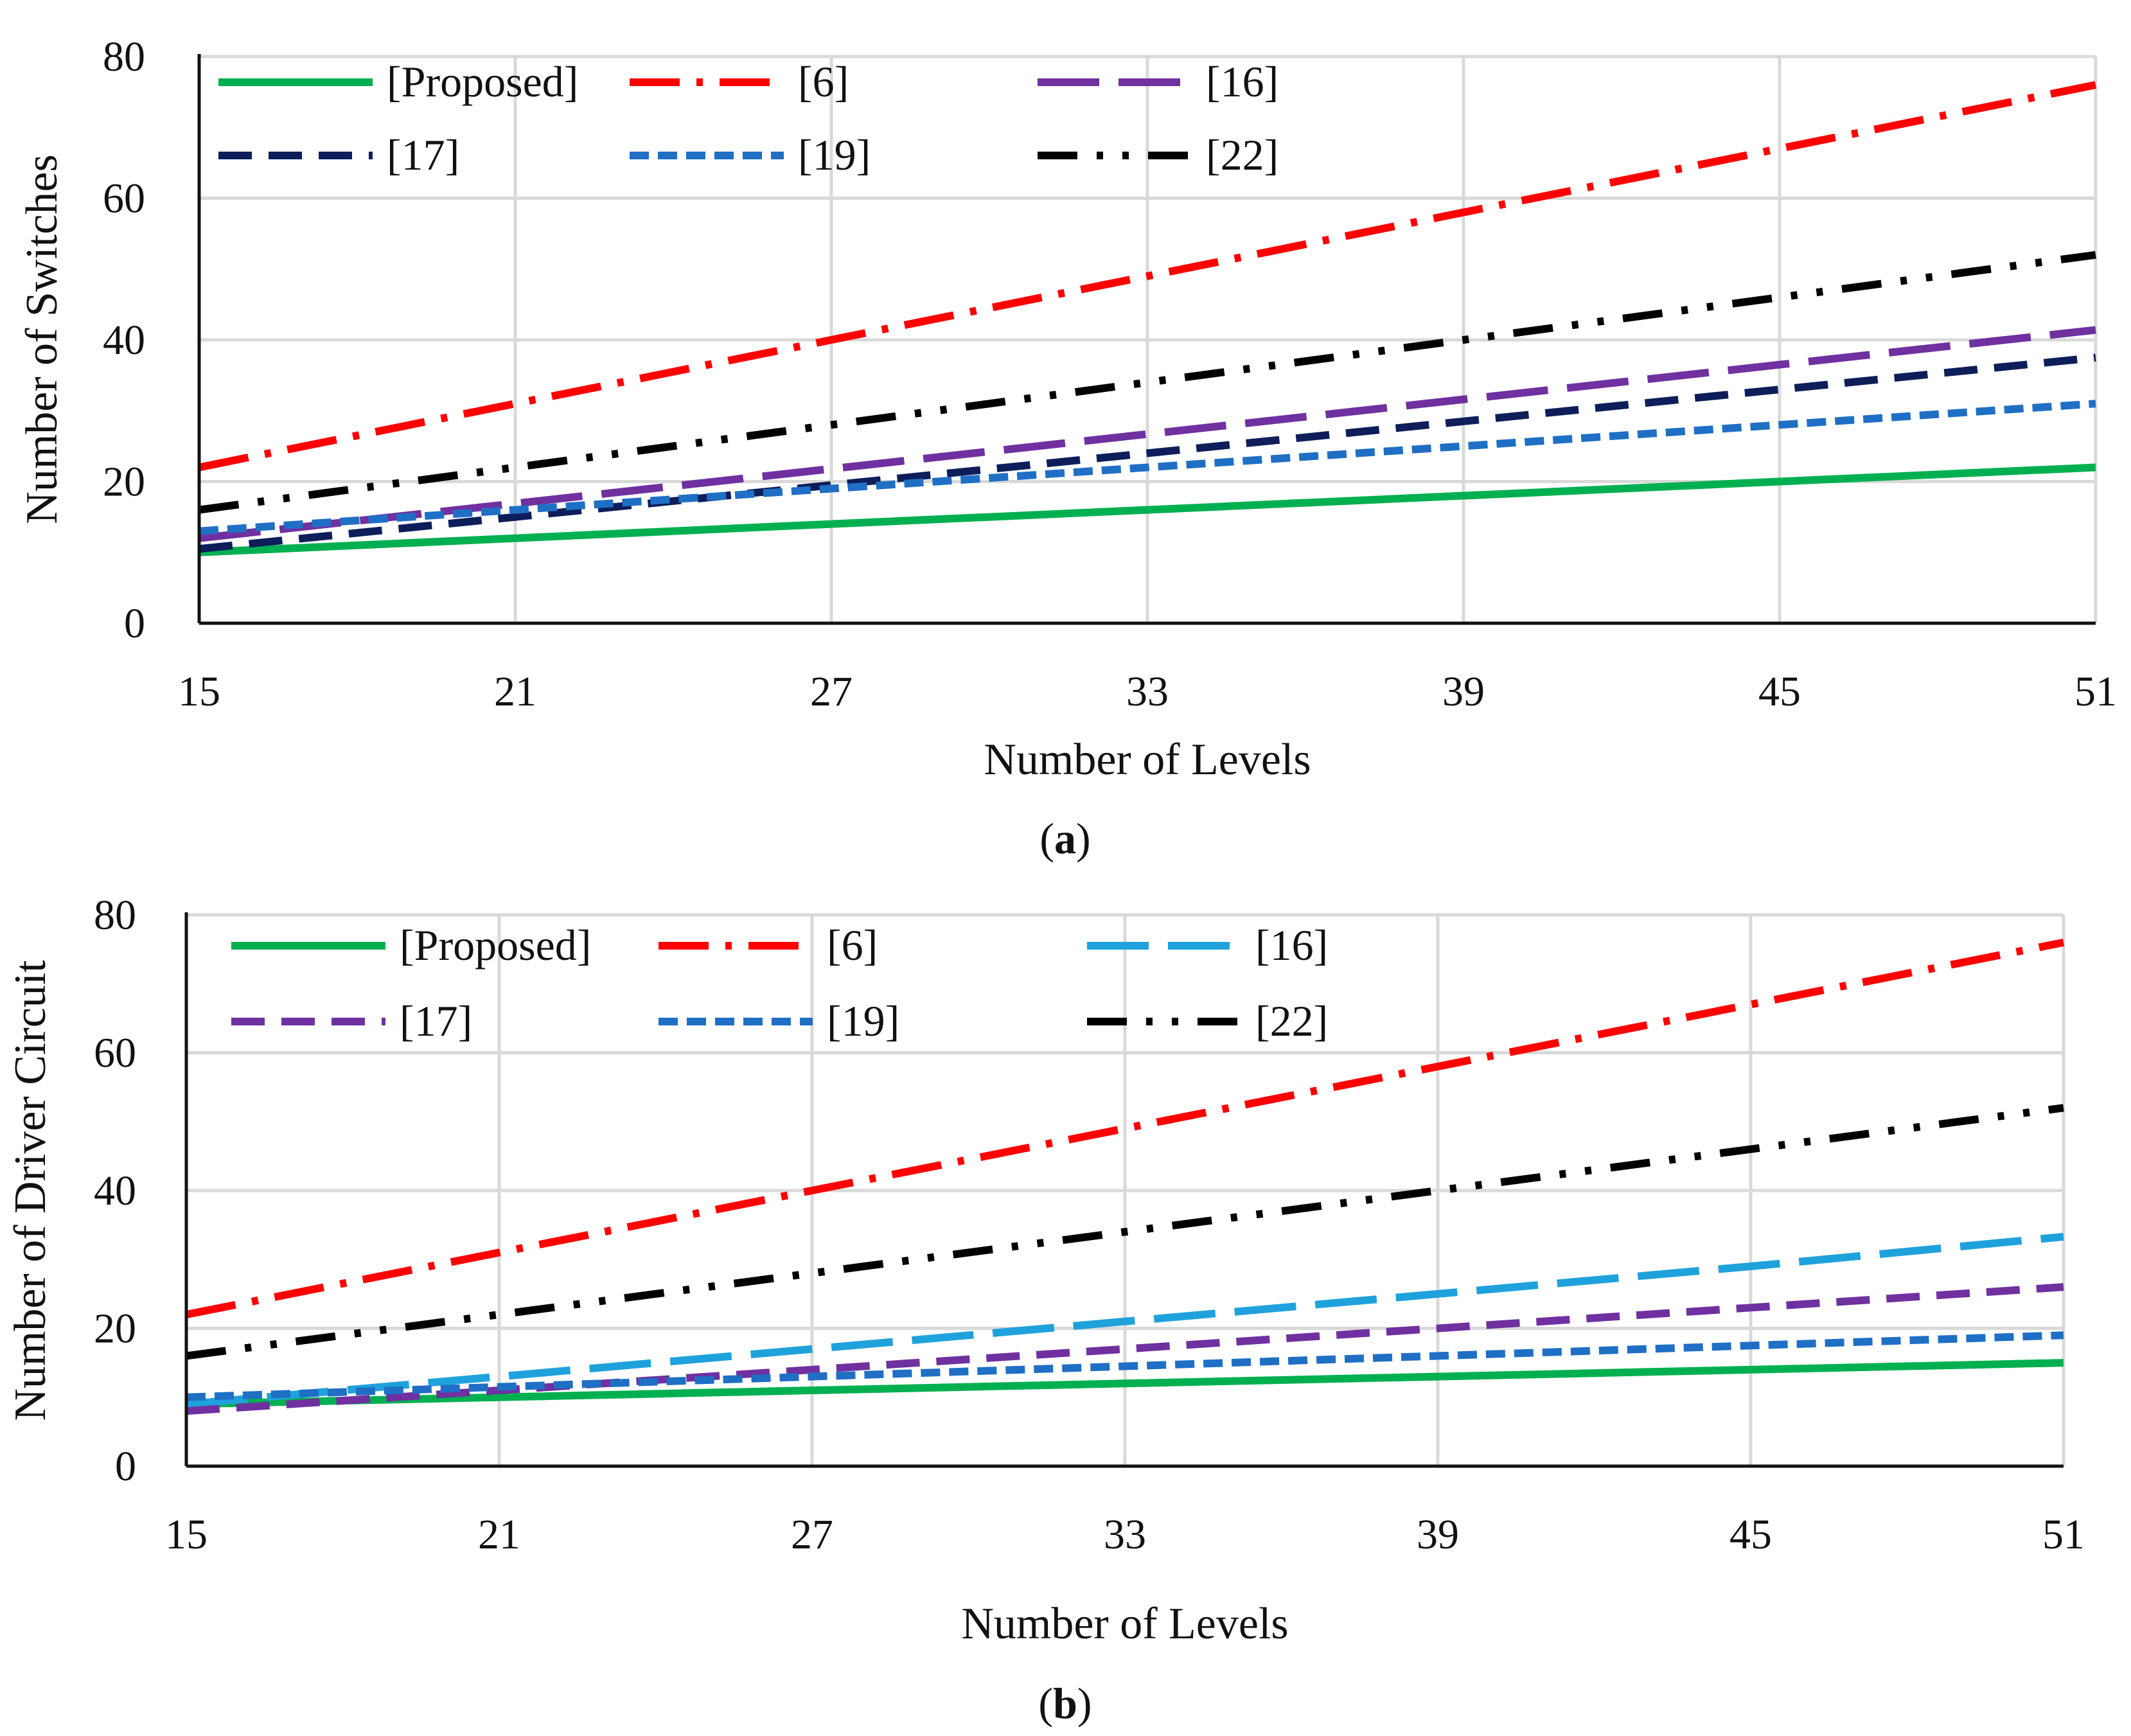 The height and width of the screenshot is (1736, 2131). I want to click on panel-label-a: (a), so click(1065, 838).